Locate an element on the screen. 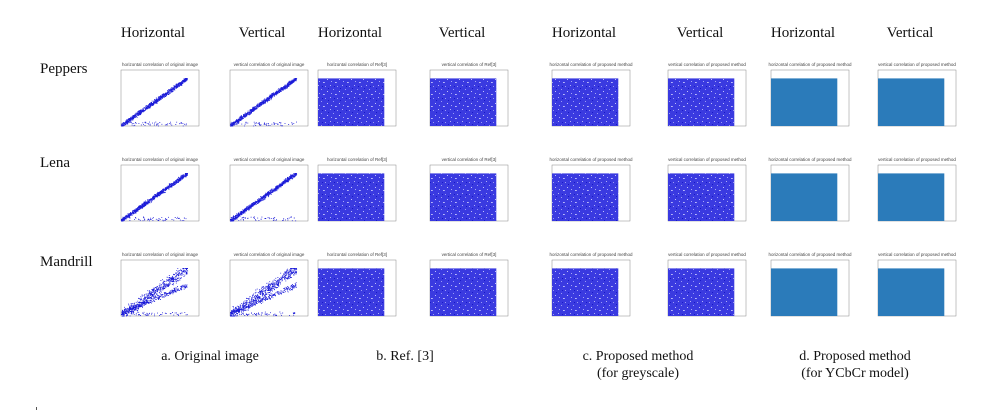 This screenshot has width=996, height=420. row-label: Lena is located at coordinates (55, 163).